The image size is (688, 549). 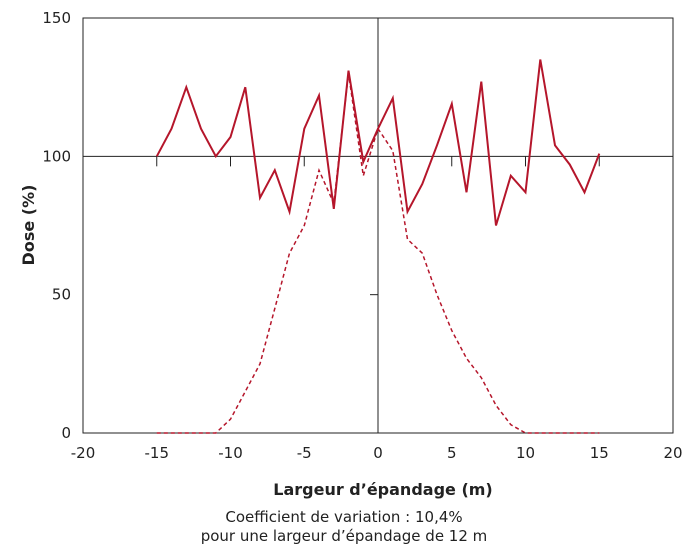 I want to click on y-tick-labels: 0 50 100 150, so click(x=56, y=225).